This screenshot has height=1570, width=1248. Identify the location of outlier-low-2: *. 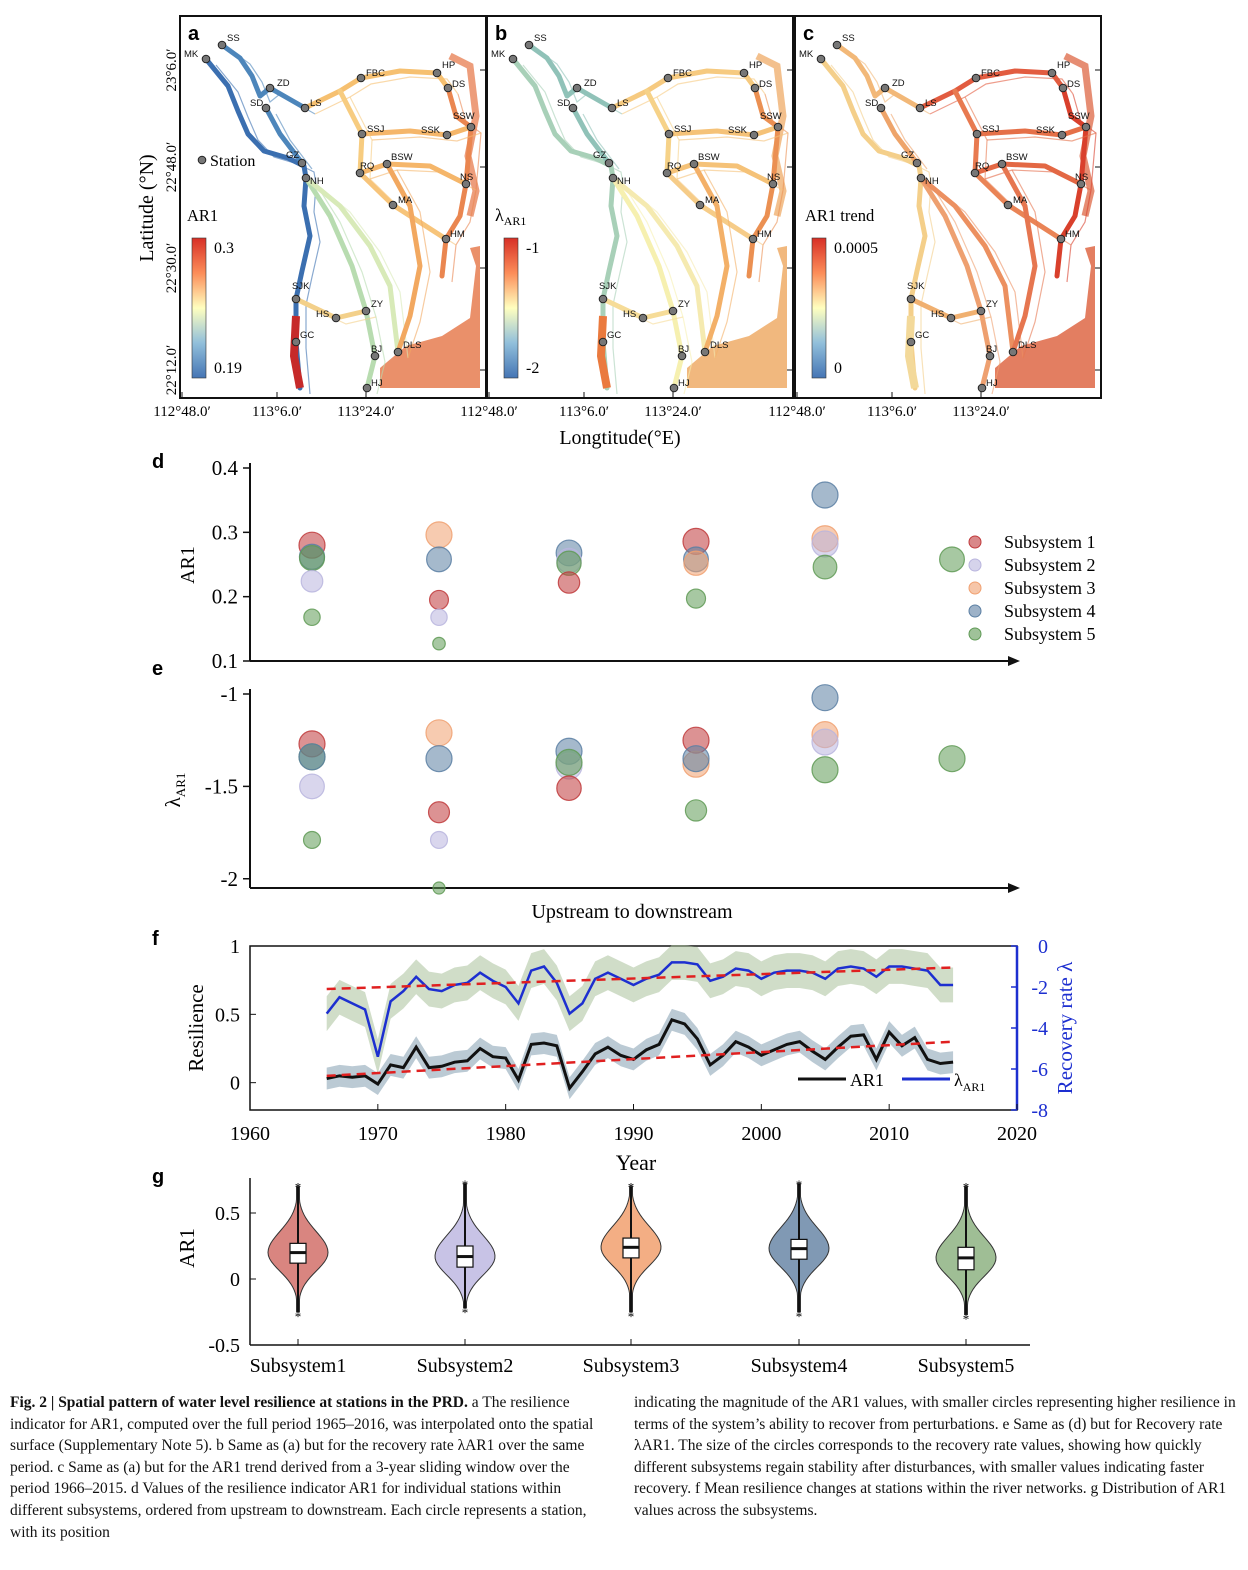
(465, 1312).